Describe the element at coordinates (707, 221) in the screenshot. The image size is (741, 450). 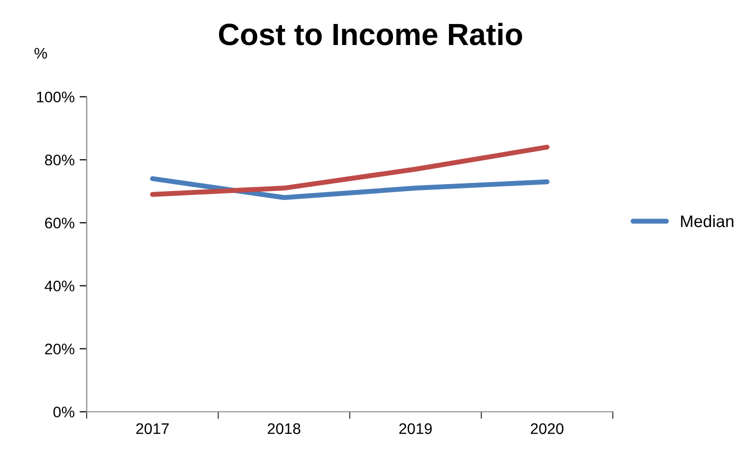
I see `legend-label: Median` at that location.